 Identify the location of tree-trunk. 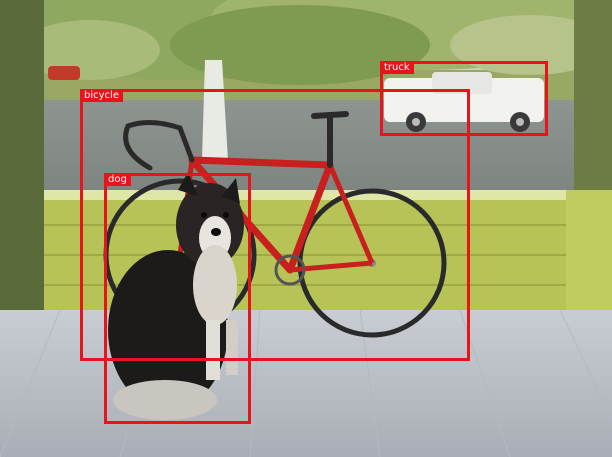
(215, 110).